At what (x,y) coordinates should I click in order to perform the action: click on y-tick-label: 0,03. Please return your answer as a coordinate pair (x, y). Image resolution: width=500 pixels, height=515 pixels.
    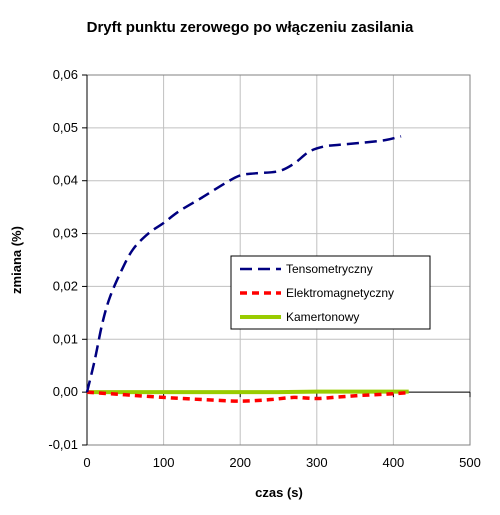
    Looking at the image, I should click on (65, 233).